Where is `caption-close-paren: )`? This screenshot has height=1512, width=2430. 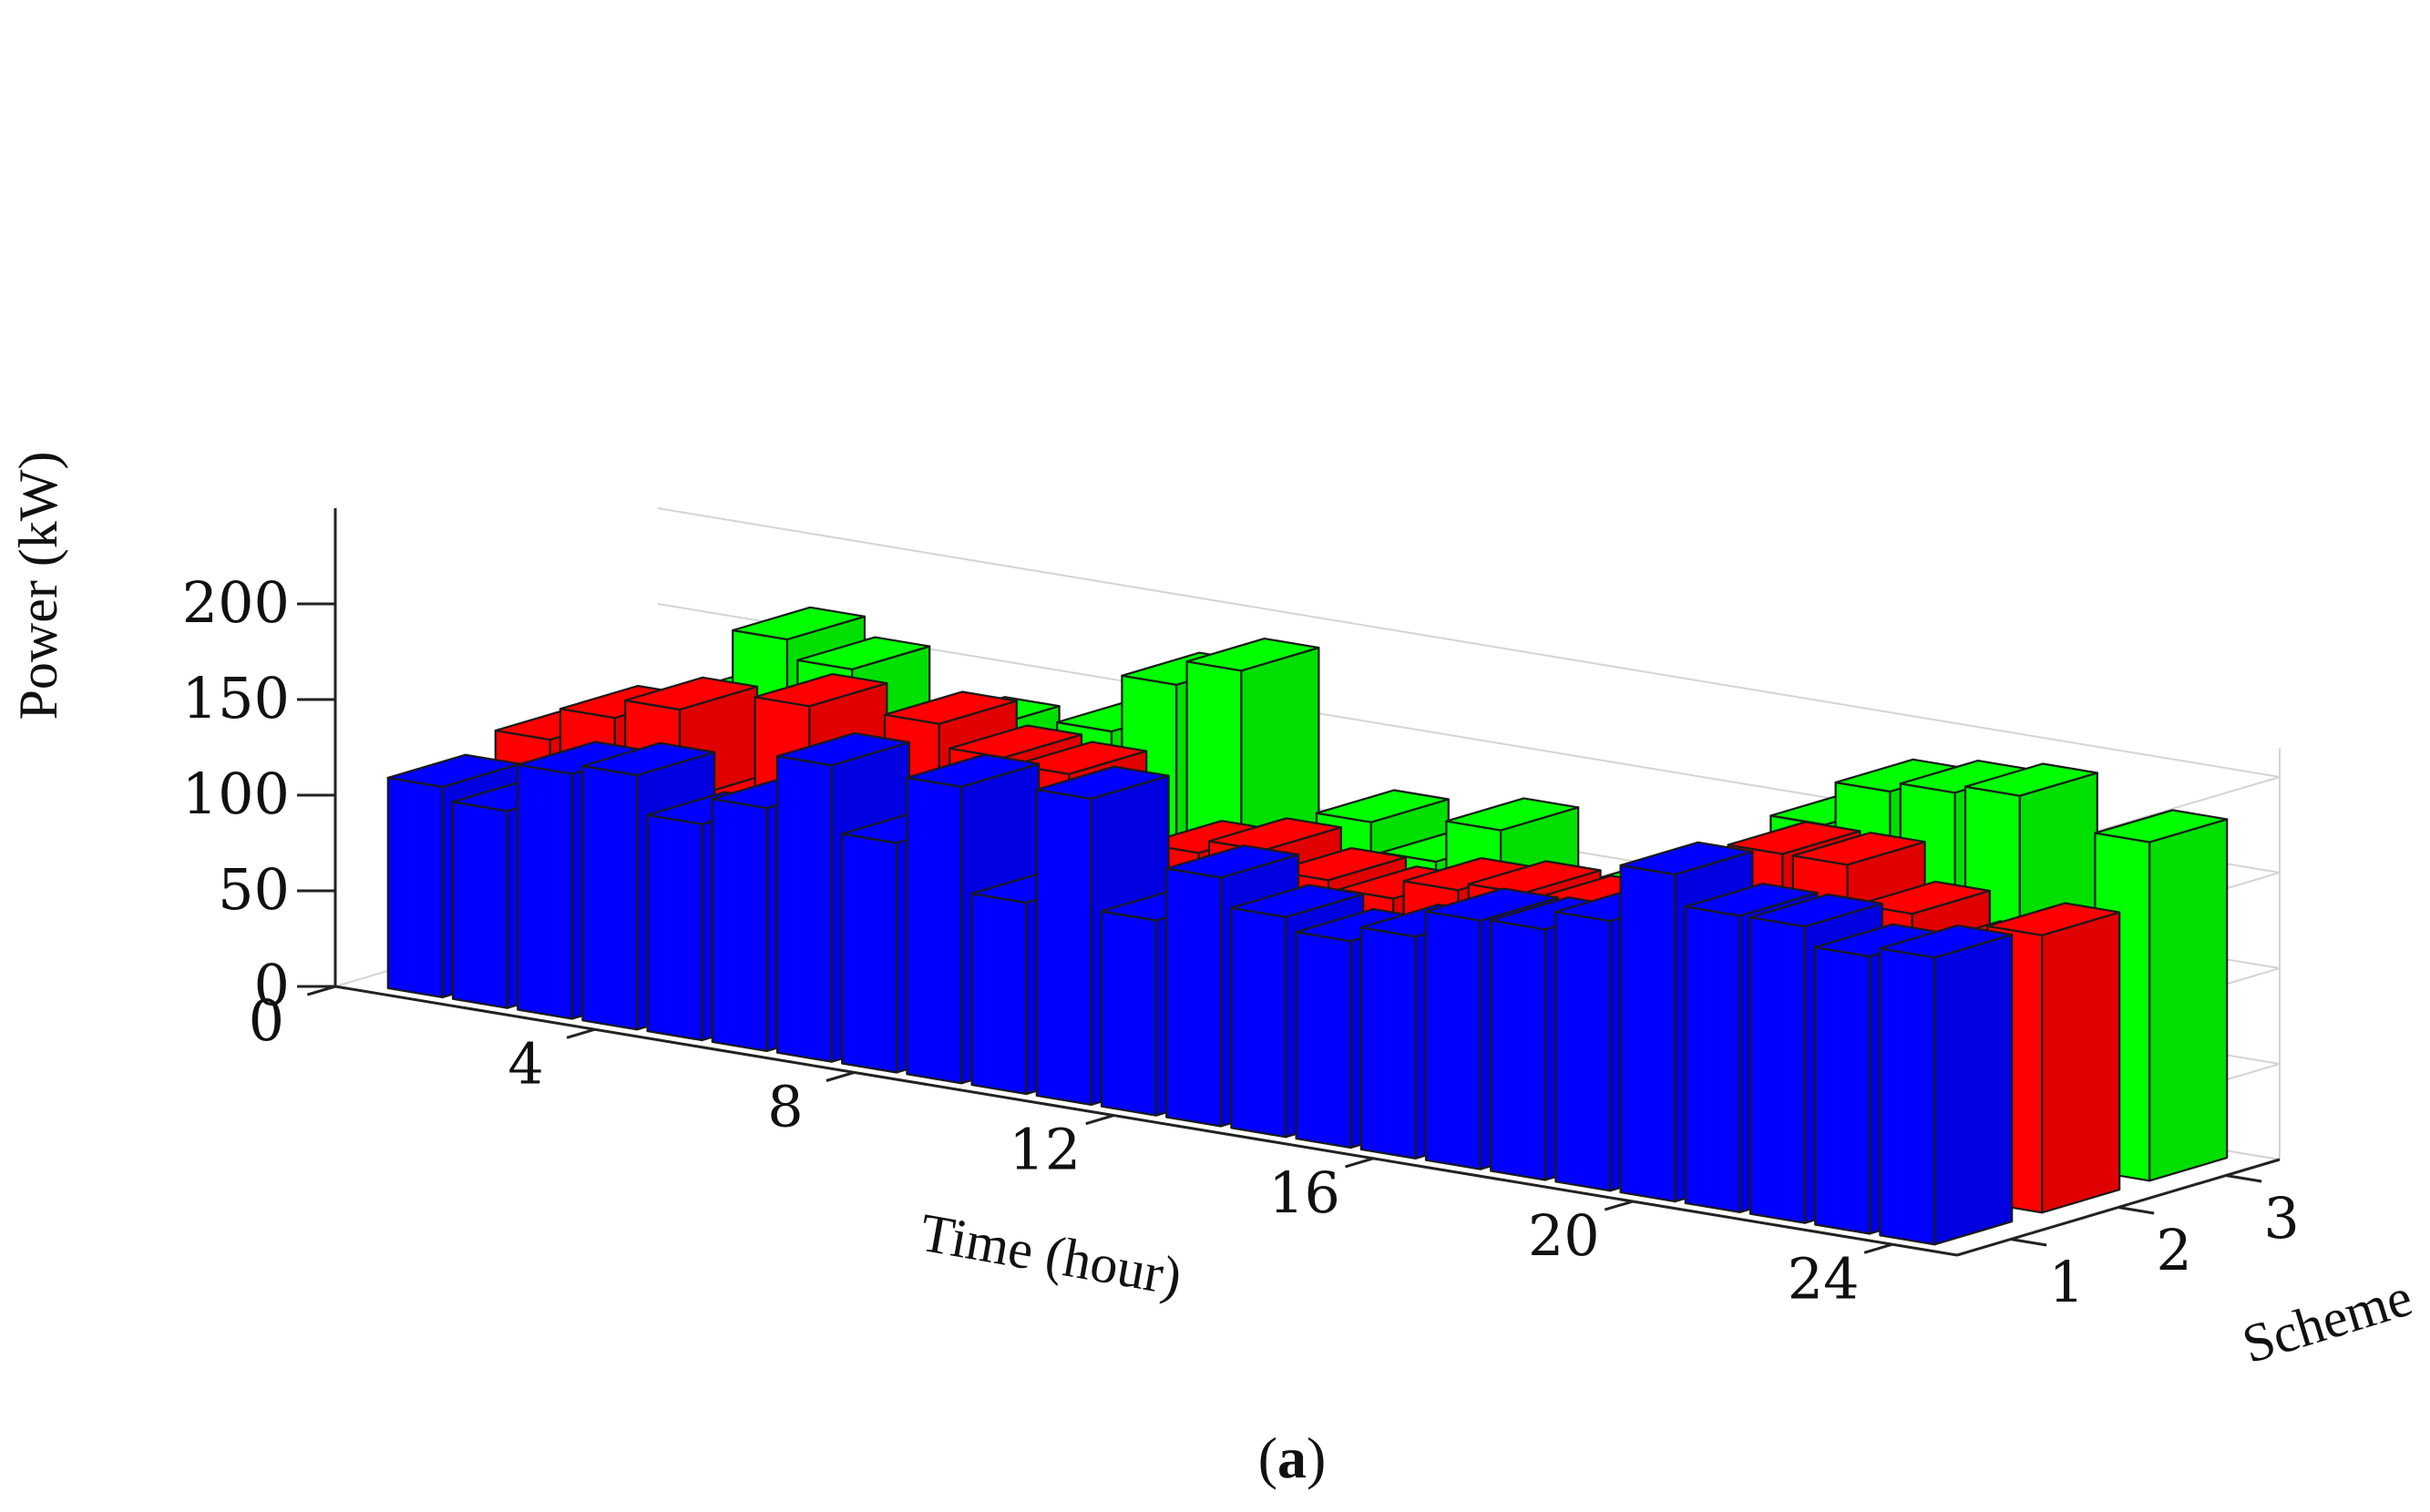 caption-close-paren: ) is located at coordinates (1316, 1458).